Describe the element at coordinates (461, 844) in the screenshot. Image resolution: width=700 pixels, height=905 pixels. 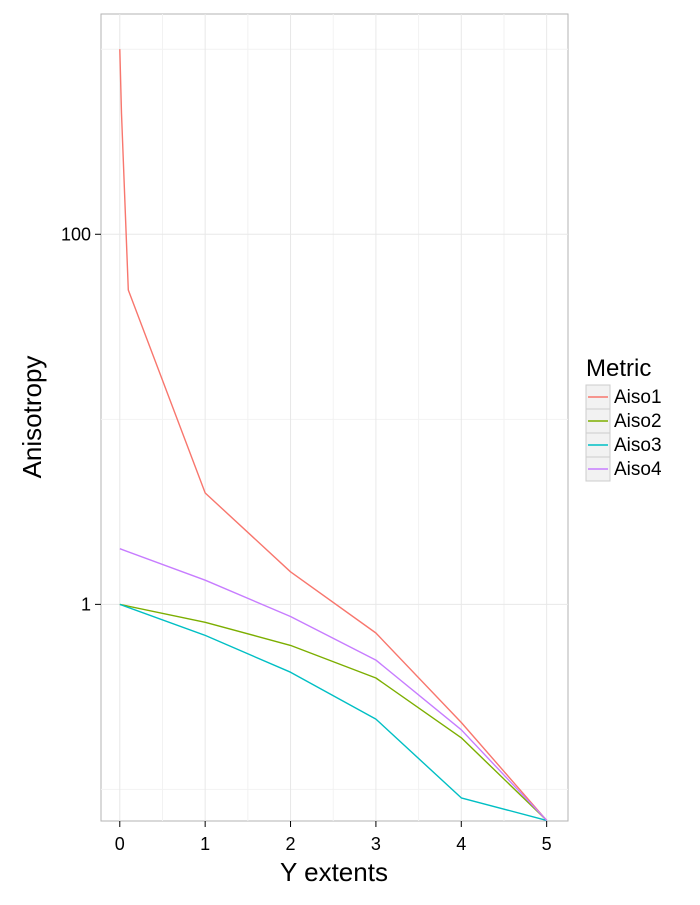
I see `x-tick-label: 4` at that location.